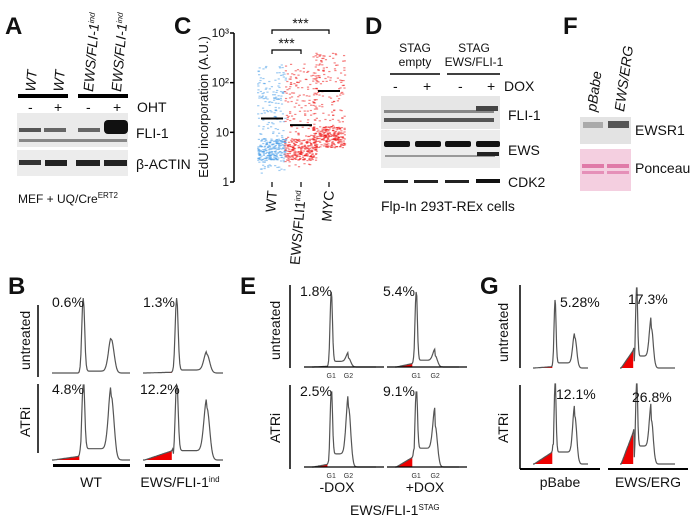 The height and width of the screenshot is (526, 700). Describe the element at coordinates (342, 395) in the screenshot. I see `panel-e: E untreated ATRi -DOX +DOX EWS/FLI-1STAG` at that location.